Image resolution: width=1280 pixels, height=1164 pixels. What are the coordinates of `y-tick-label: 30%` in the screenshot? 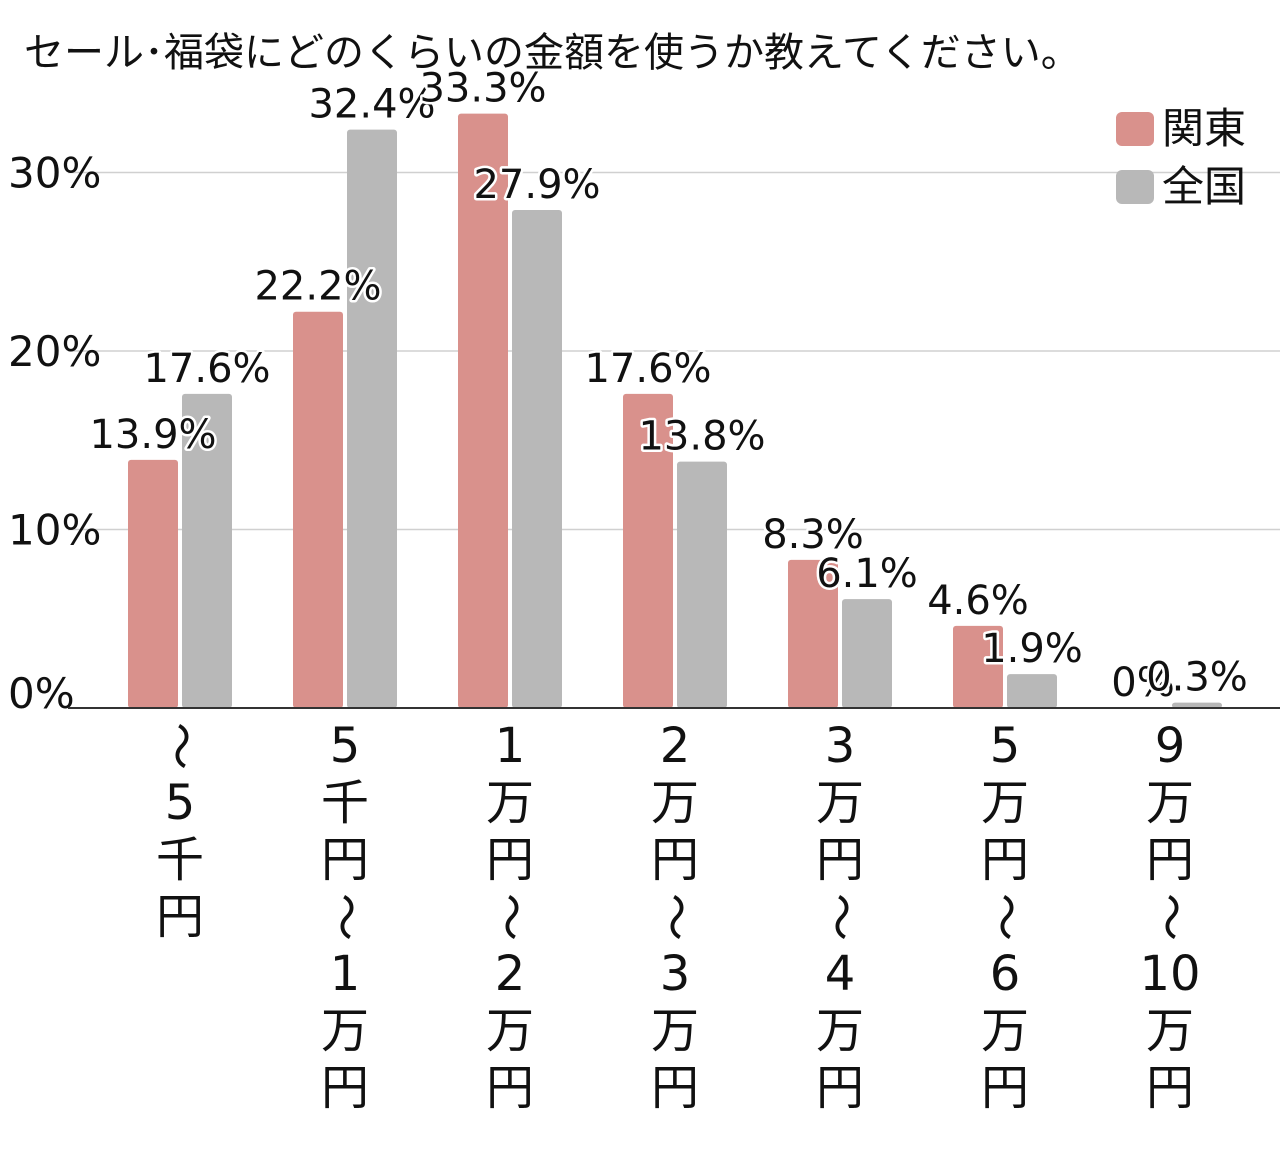 It's located at (54, 173).